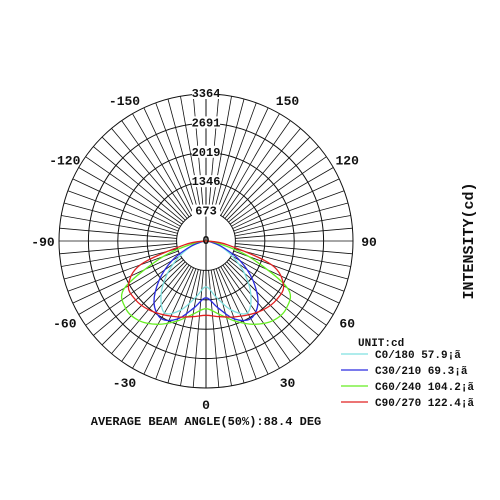 This screenshot has height=500, width=500. What do you see at coordinates (347, 161) in the screenshot?
I see `angle-tick-label: 120` at bounding box center [347, 161].